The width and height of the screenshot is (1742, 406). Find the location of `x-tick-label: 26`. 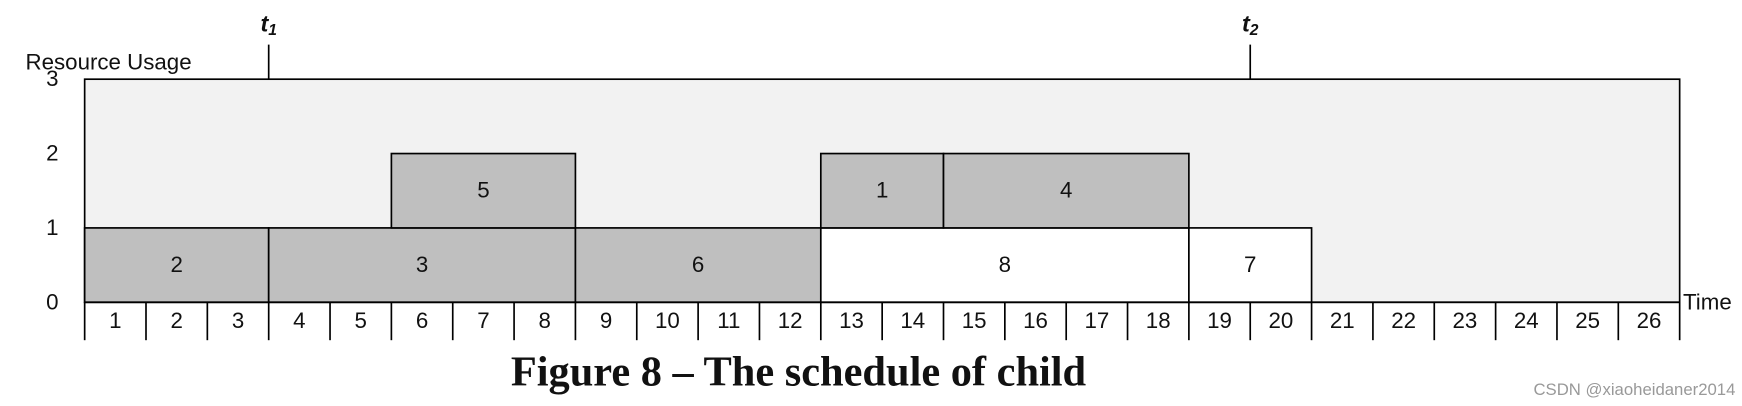

x-tick-label: 26 is located at coordinates (1649, 320).